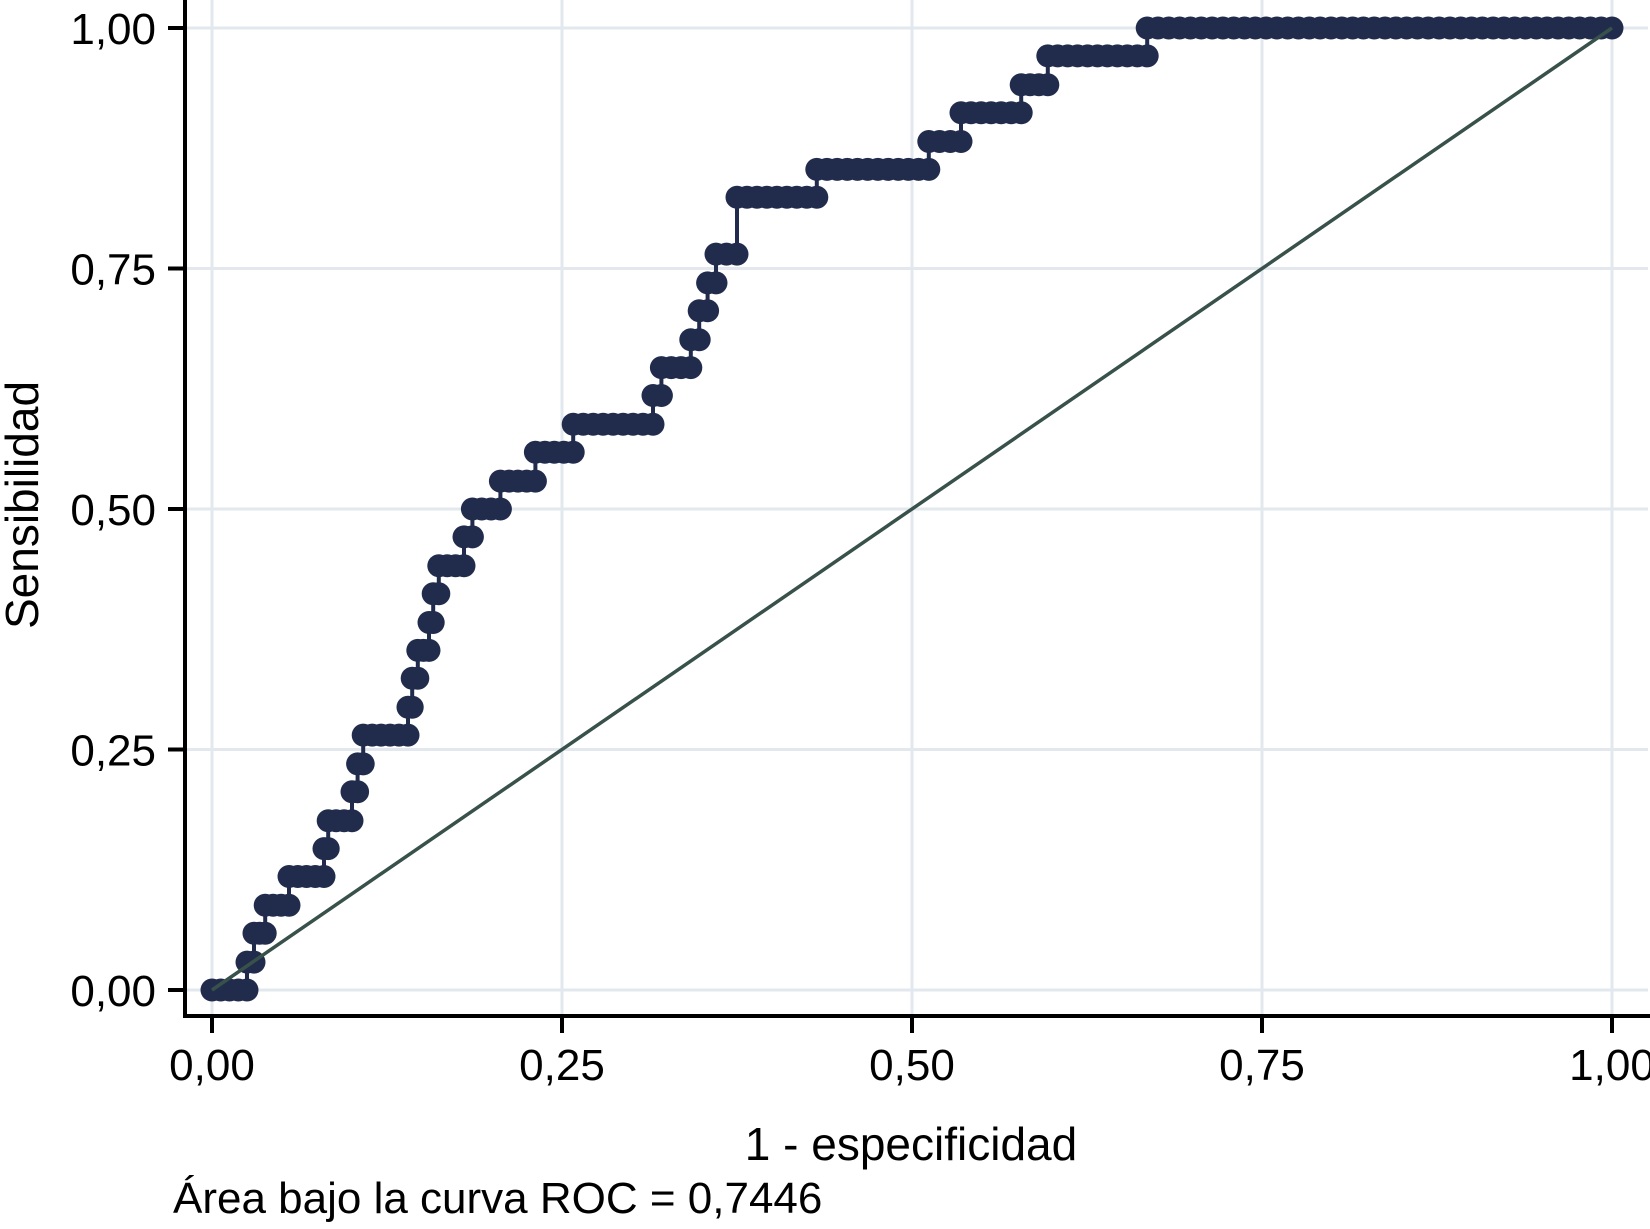  Describe the element at coordinates (212, 1065) in the screenshot. I see `x-tick-label: 0,00` at that location.